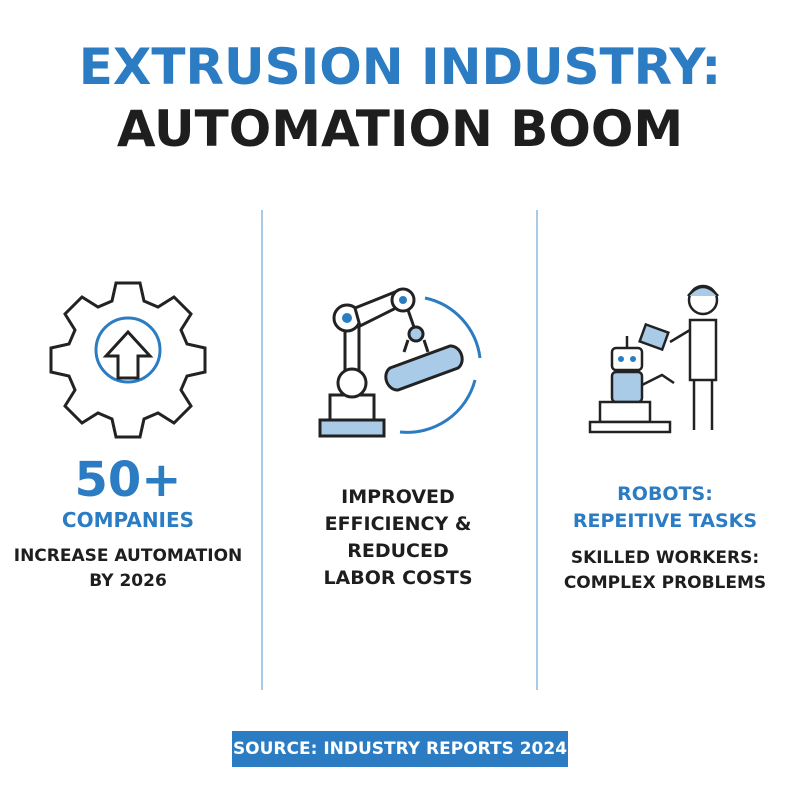 The image size is (800, 800). I want to click on text-line: IMPROVED, so click(398, 497).